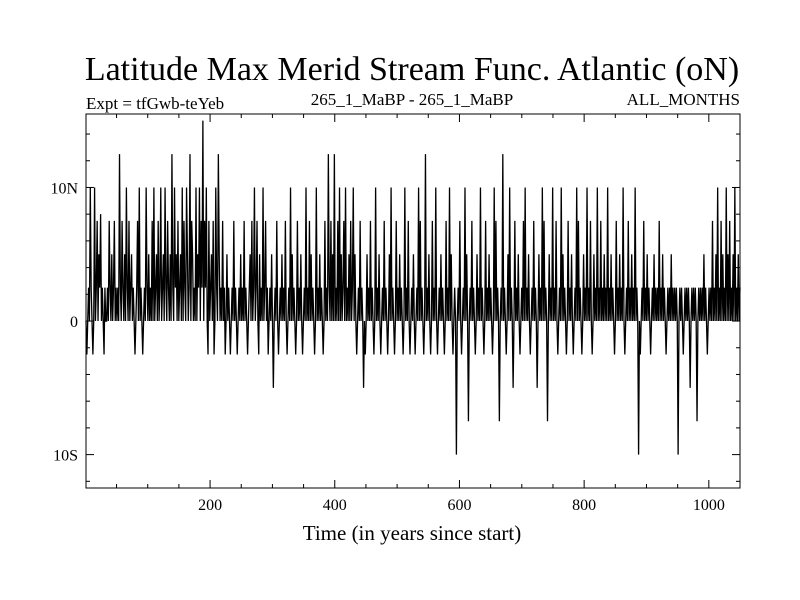  I want to click on chart-subtitle-left: Expt = tfGwb-teYeb, so click(155, 103).